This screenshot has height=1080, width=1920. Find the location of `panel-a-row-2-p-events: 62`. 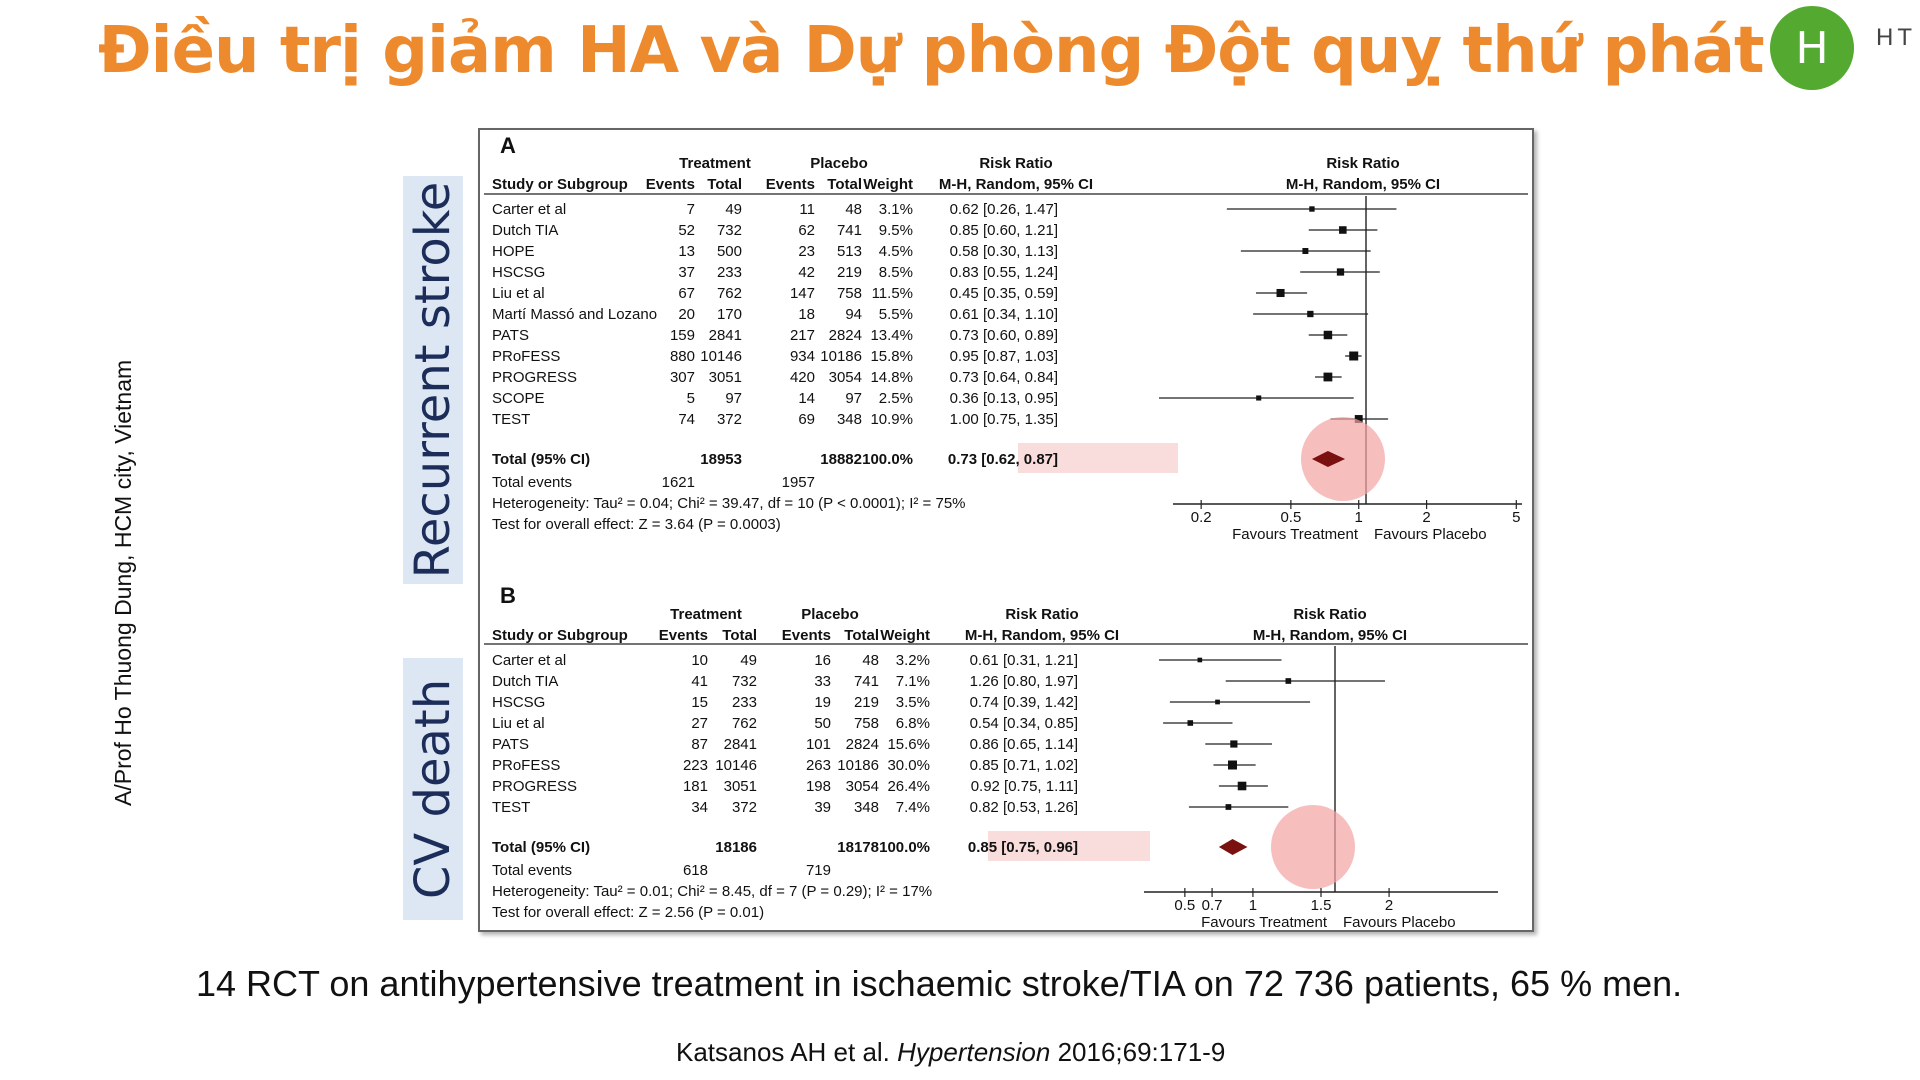

panel-a-row-2-p-events: 62 is located at coordinates (806, 230).